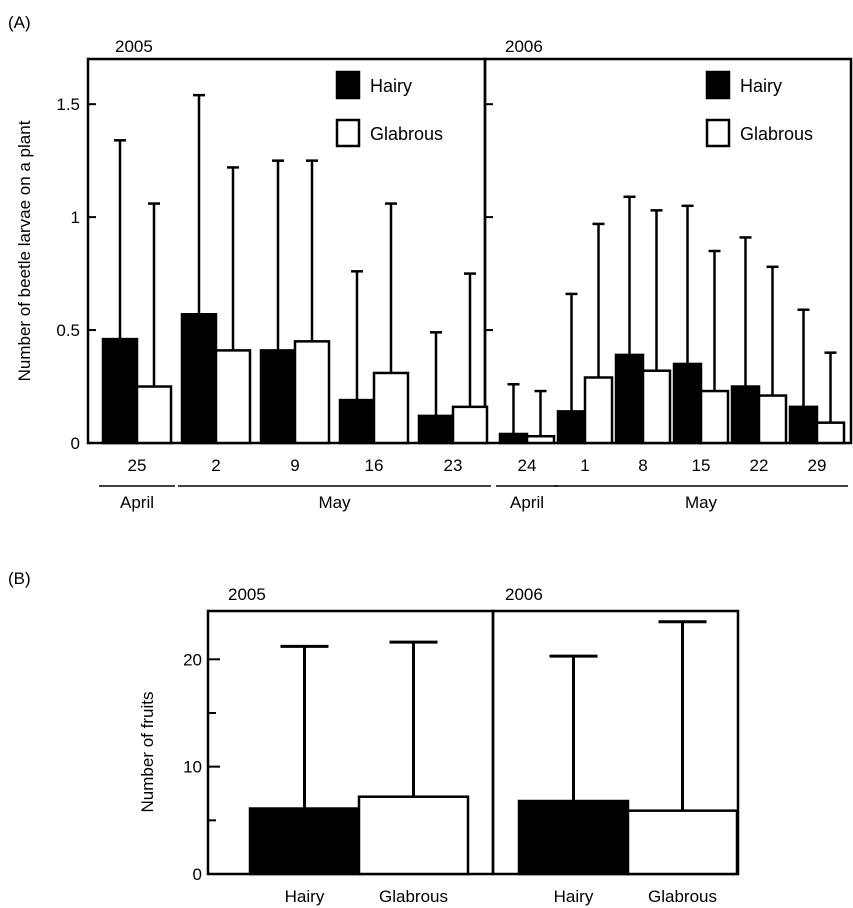  Describe the element at coordinates (192, 767) in the screenshot. I see `y-tick-label: 10` at that location.